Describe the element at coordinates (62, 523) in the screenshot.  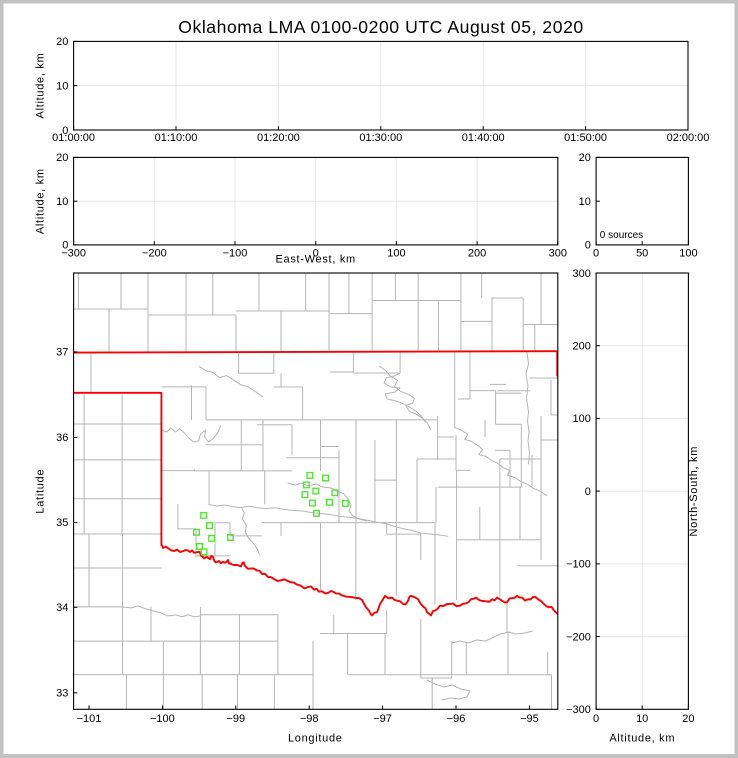
I see `svg-text: 35` at that location.